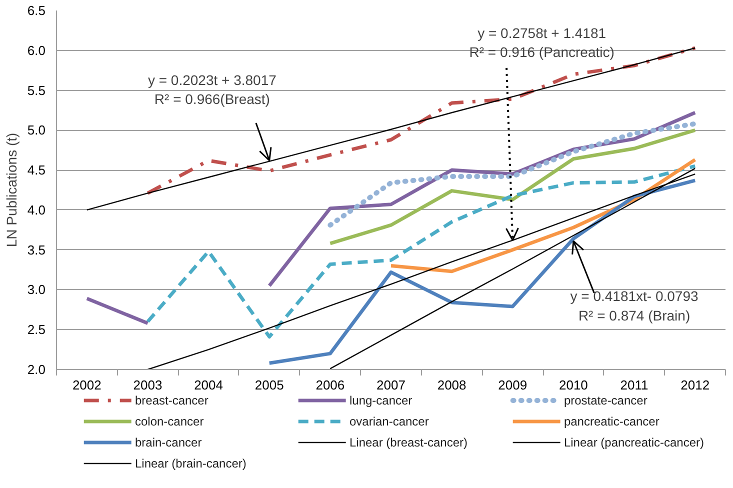  I want to click on y-tick-label: 6.0, so click(36, 50).